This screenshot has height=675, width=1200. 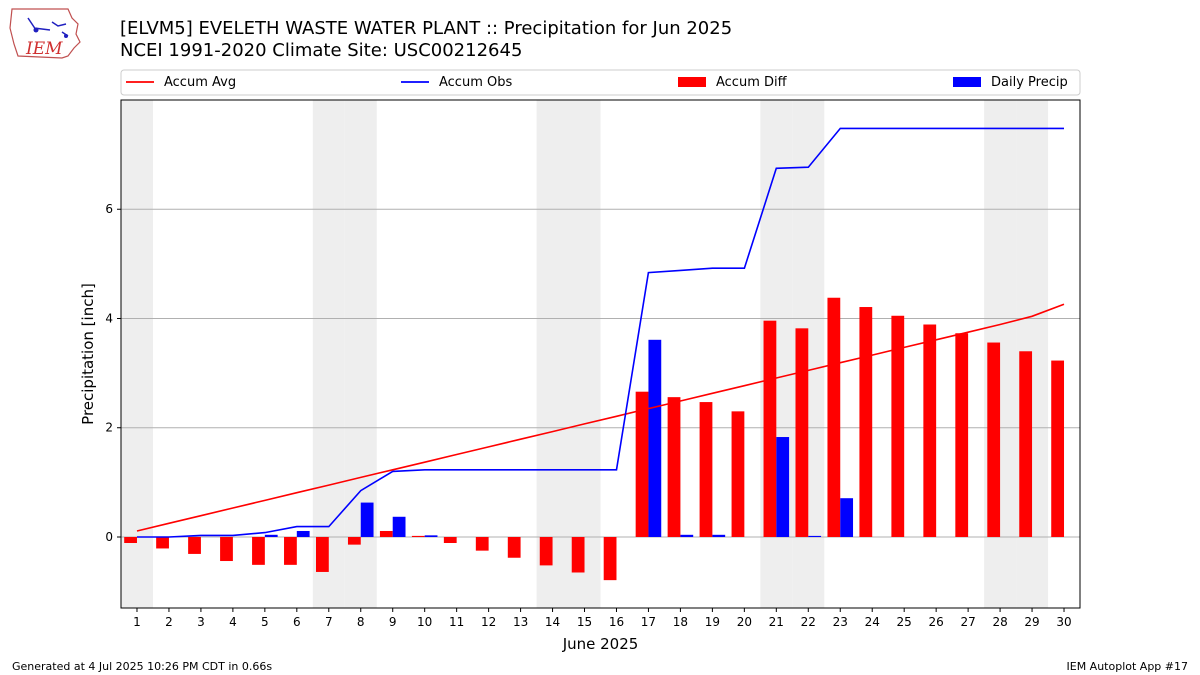 What do you see at coordinates (1031, 622) in the screenshot?
I see `x-tick-label: 29` at bounding box center [1031, 622].